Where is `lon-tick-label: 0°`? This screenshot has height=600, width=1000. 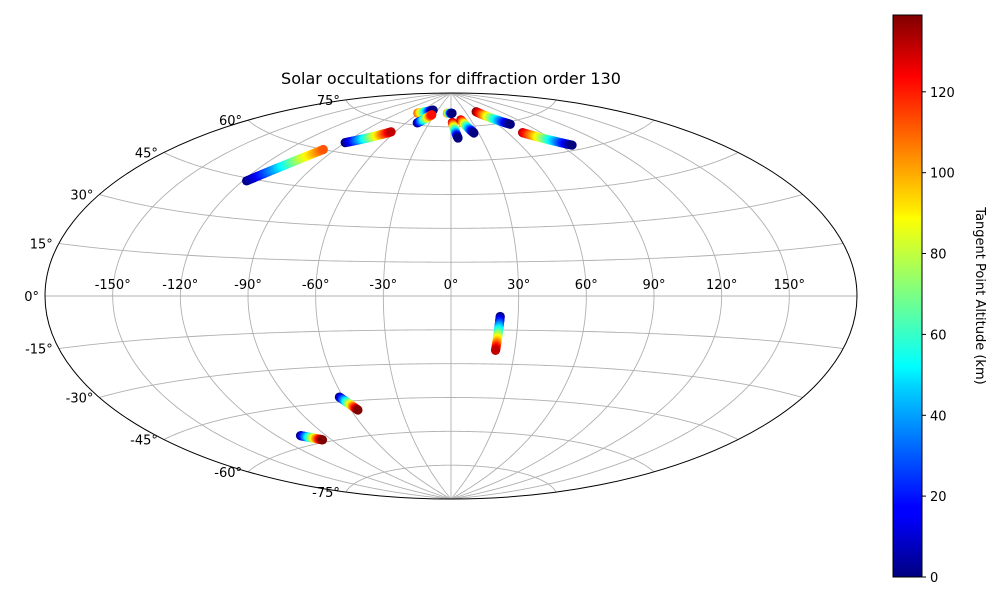 lon-tick-label: 0° is located at coordinates (451, 285).